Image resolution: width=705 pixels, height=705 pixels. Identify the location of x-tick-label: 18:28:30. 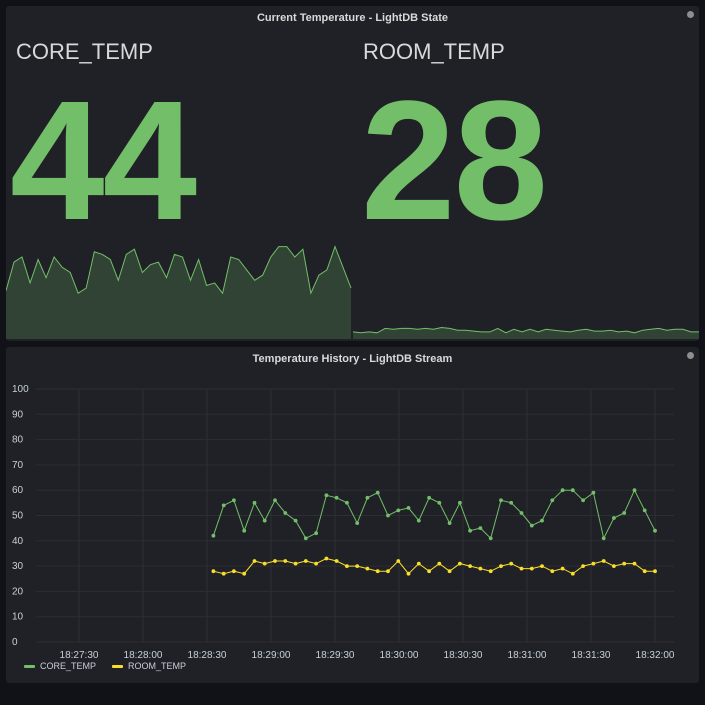
(207, 655).